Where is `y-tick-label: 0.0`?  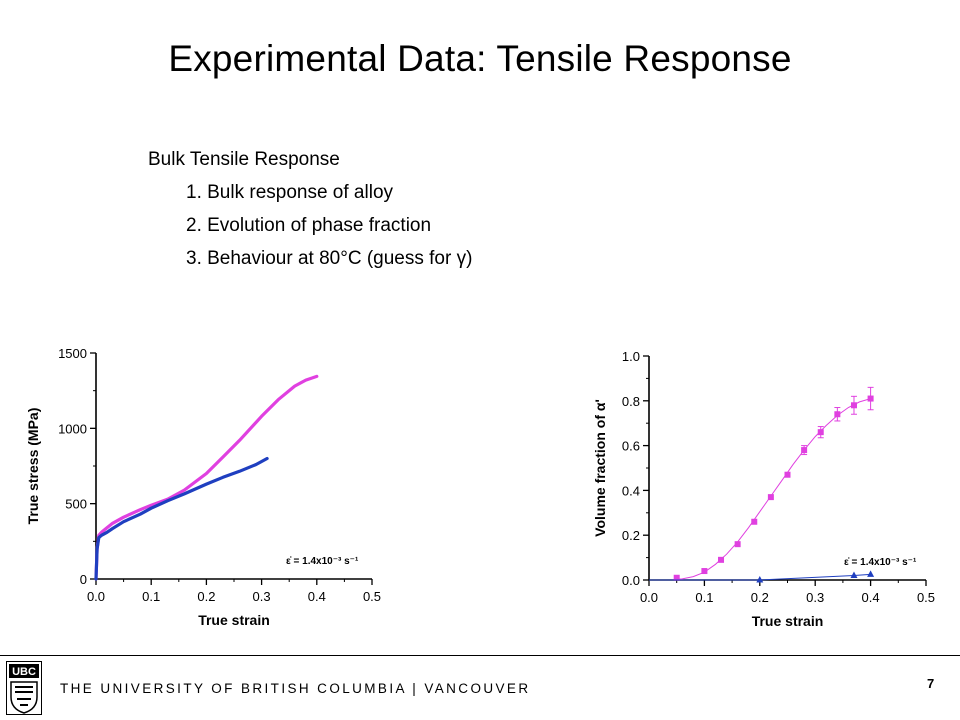
y-tick-label: 0.0 is located at coordinates (631, 580).